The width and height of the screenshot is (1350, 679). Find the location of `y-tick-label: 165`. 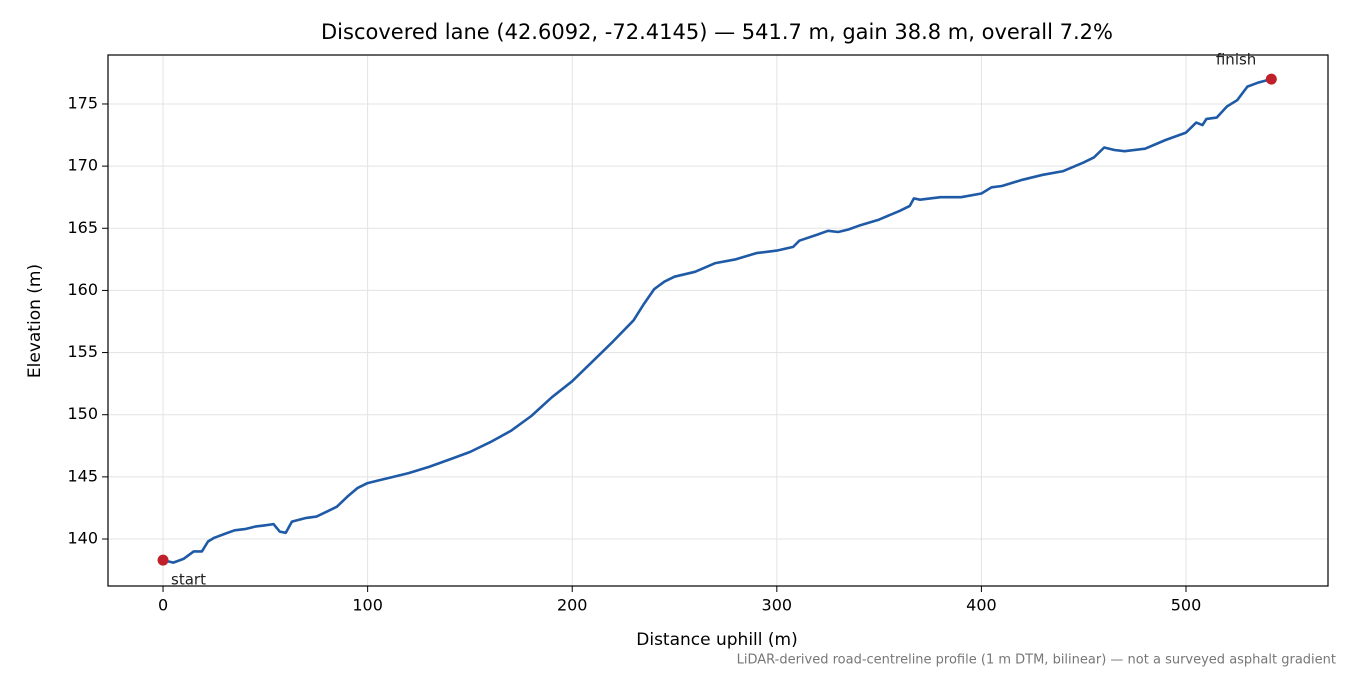

y-tick-label: 165 is located at coordinates (82, 227).